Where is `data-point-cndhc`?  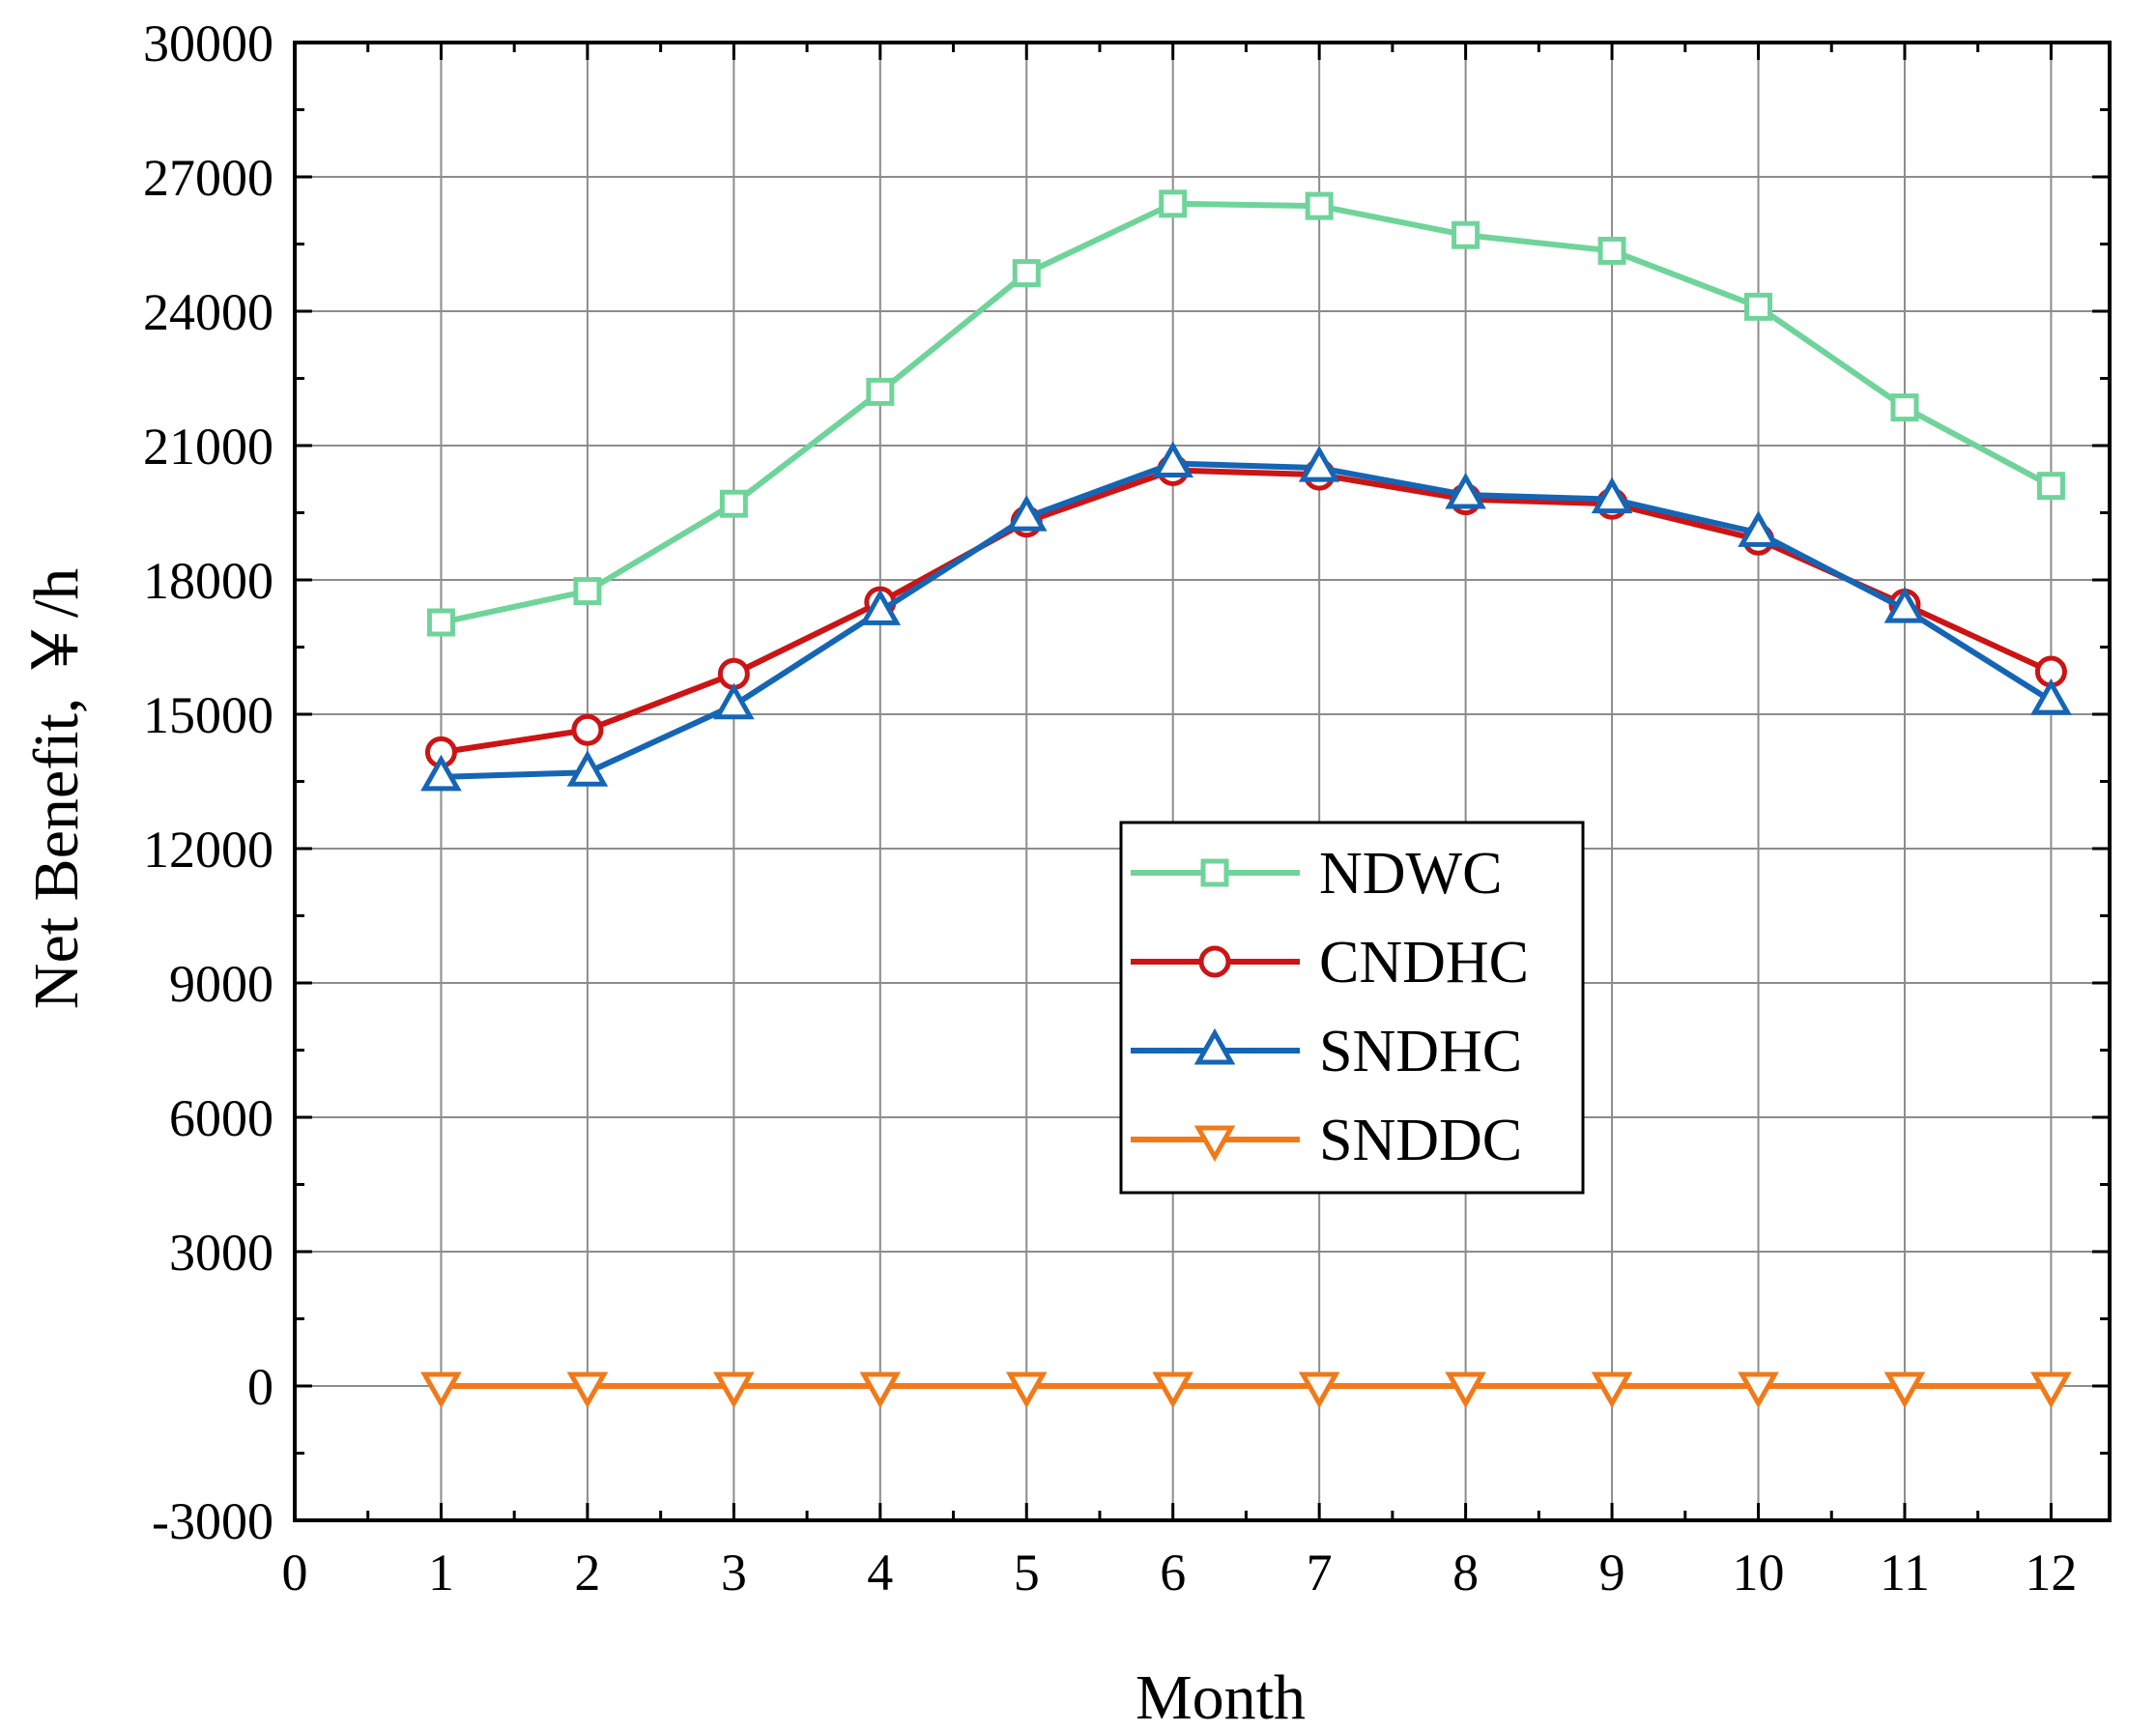
data-point-cndhc is located at coordinates (587, 729).